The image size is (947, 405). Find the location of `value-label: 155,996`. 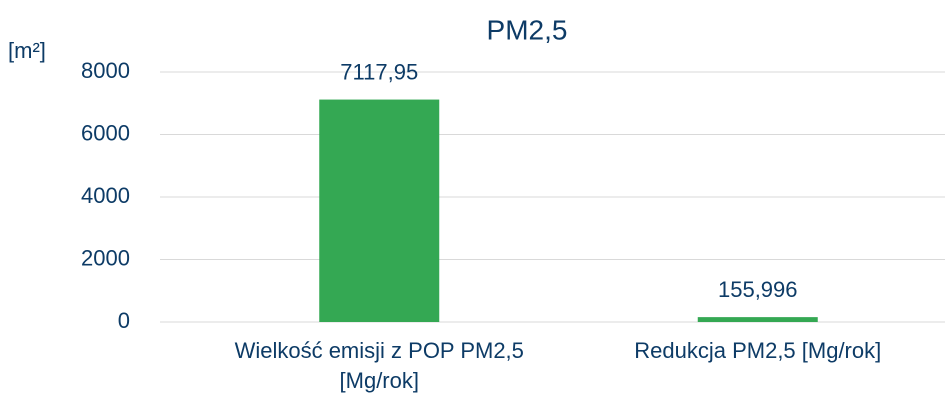

value-label: 155,996 is located at coordinates (758, 289).